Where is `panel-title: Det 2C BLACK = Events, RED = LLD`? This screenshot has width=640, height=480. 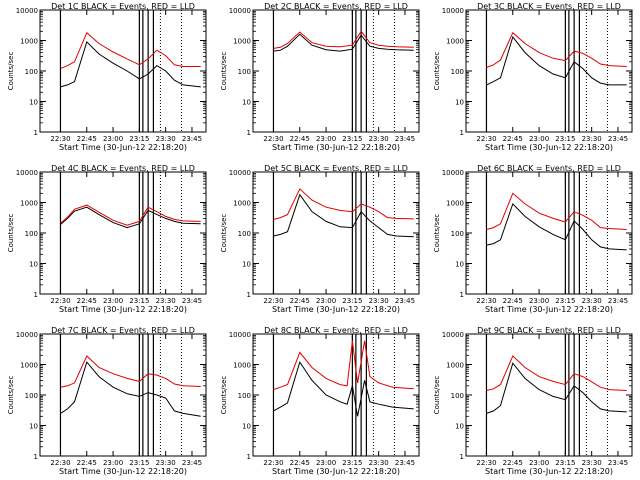 panel-title: Det 2C BLACK = Events, RED = LLD is located at coordinates (336, 6).